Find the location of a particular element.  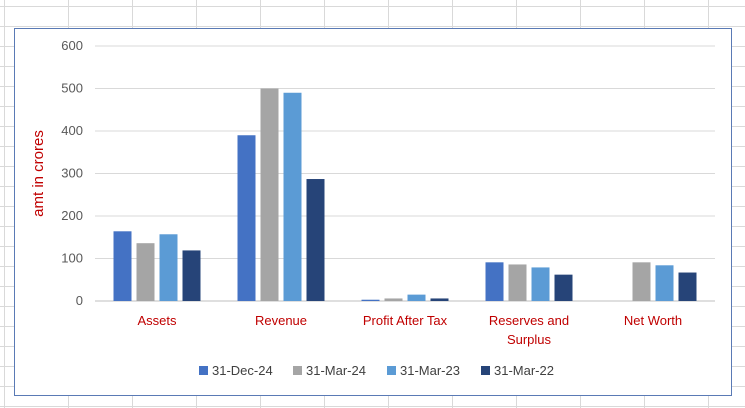

x-category-label: Reserves and Surplus is located at coordinates (529, 330).